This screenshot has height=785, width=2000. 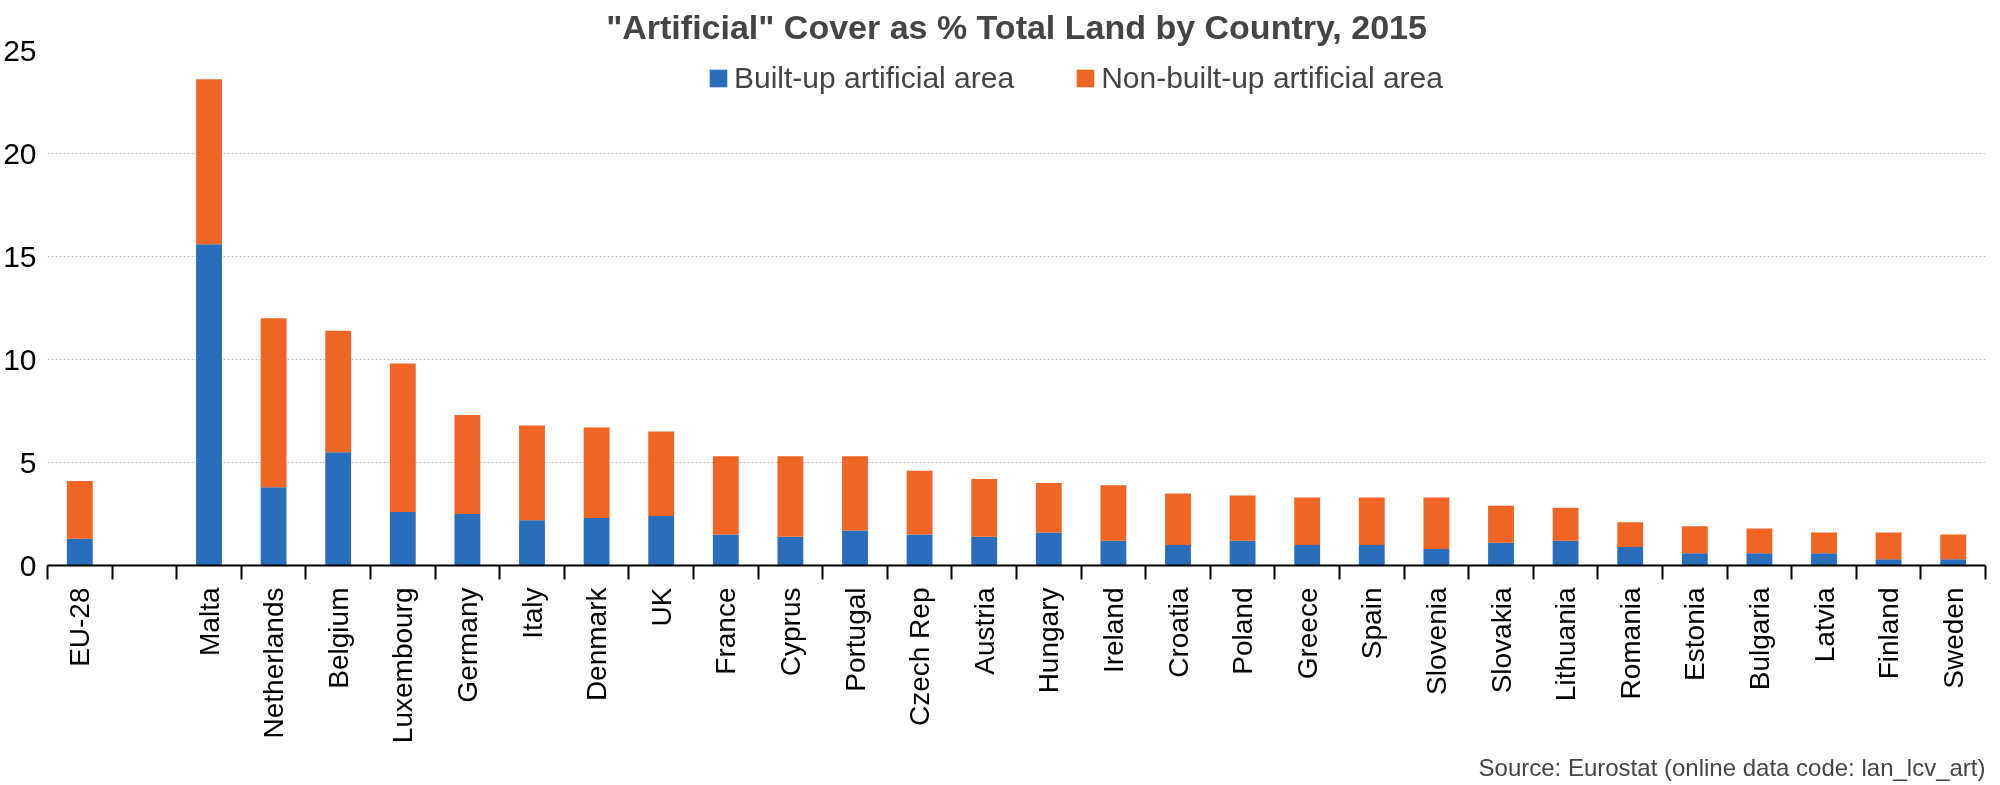 I want to click on chart-title: "Artificial" Cover as % Total Land by Country, 2015, so click(x=1016, y=26).